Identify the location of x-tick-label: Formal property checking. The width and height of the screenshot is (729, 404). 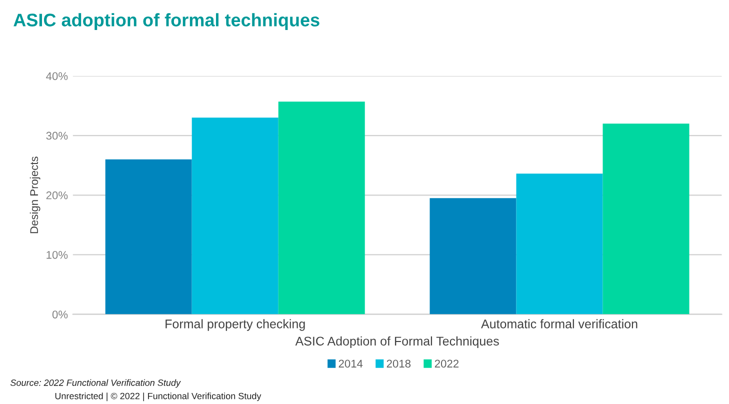
(235, 325).